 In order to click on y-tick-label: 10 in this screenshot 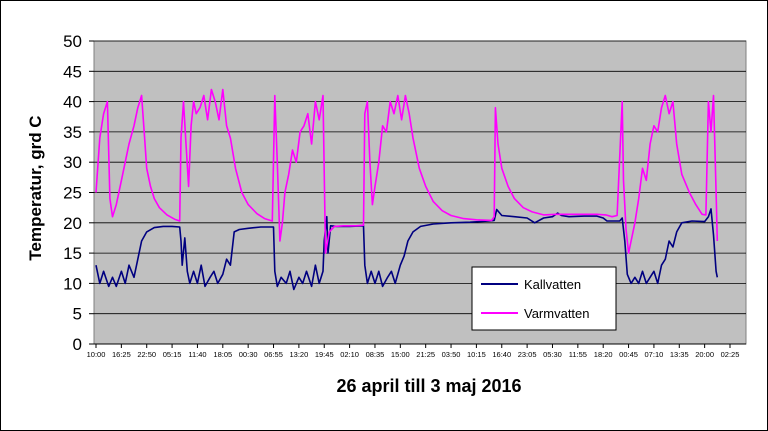, I will do `click(72, 283)`.